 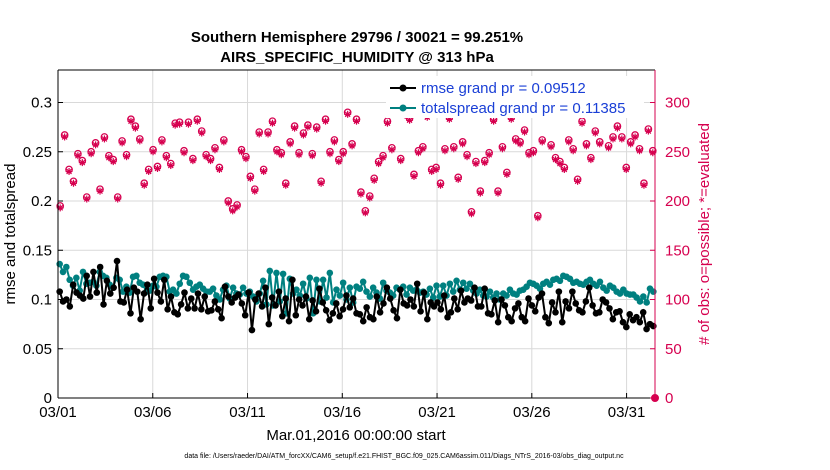 What do you see at coordinates (10, 234) in the screenshot?
I see `y-axis-label: rmse and totalspread` at bounding box center [10, 234].